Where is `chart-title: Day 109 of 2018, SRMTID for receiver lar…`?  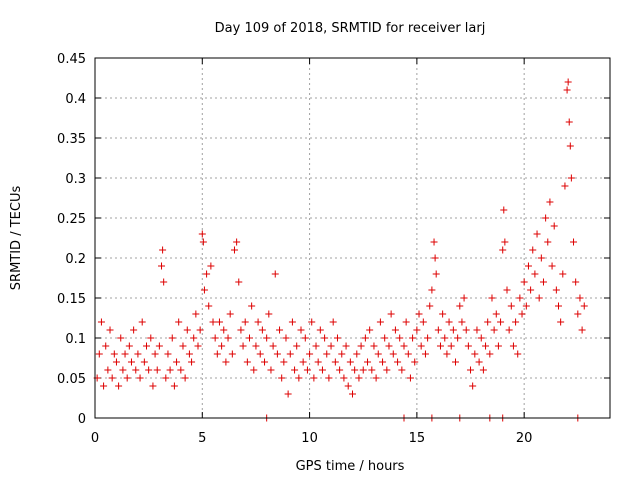
chart-title: Day 109 of 2018, SRMTID for receiver lar… is located at coordinates (350, 28).